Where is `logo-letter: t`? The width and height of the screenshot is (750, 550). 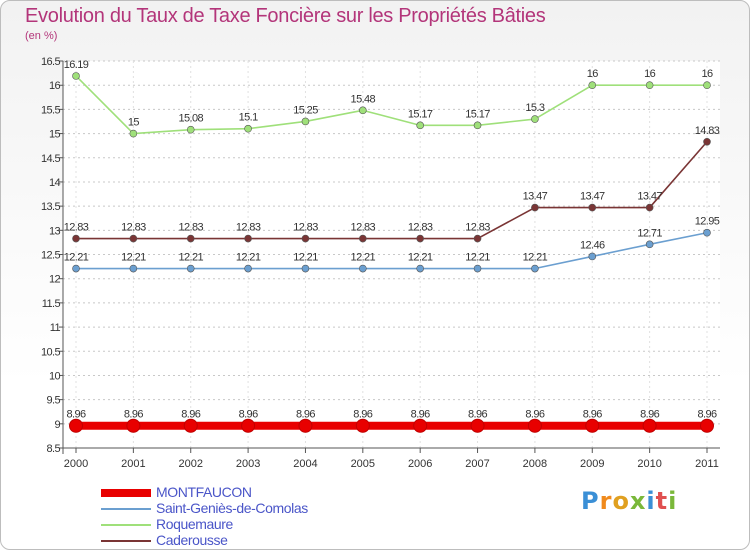 logo-letter: t is located at coordinates (662, 501).